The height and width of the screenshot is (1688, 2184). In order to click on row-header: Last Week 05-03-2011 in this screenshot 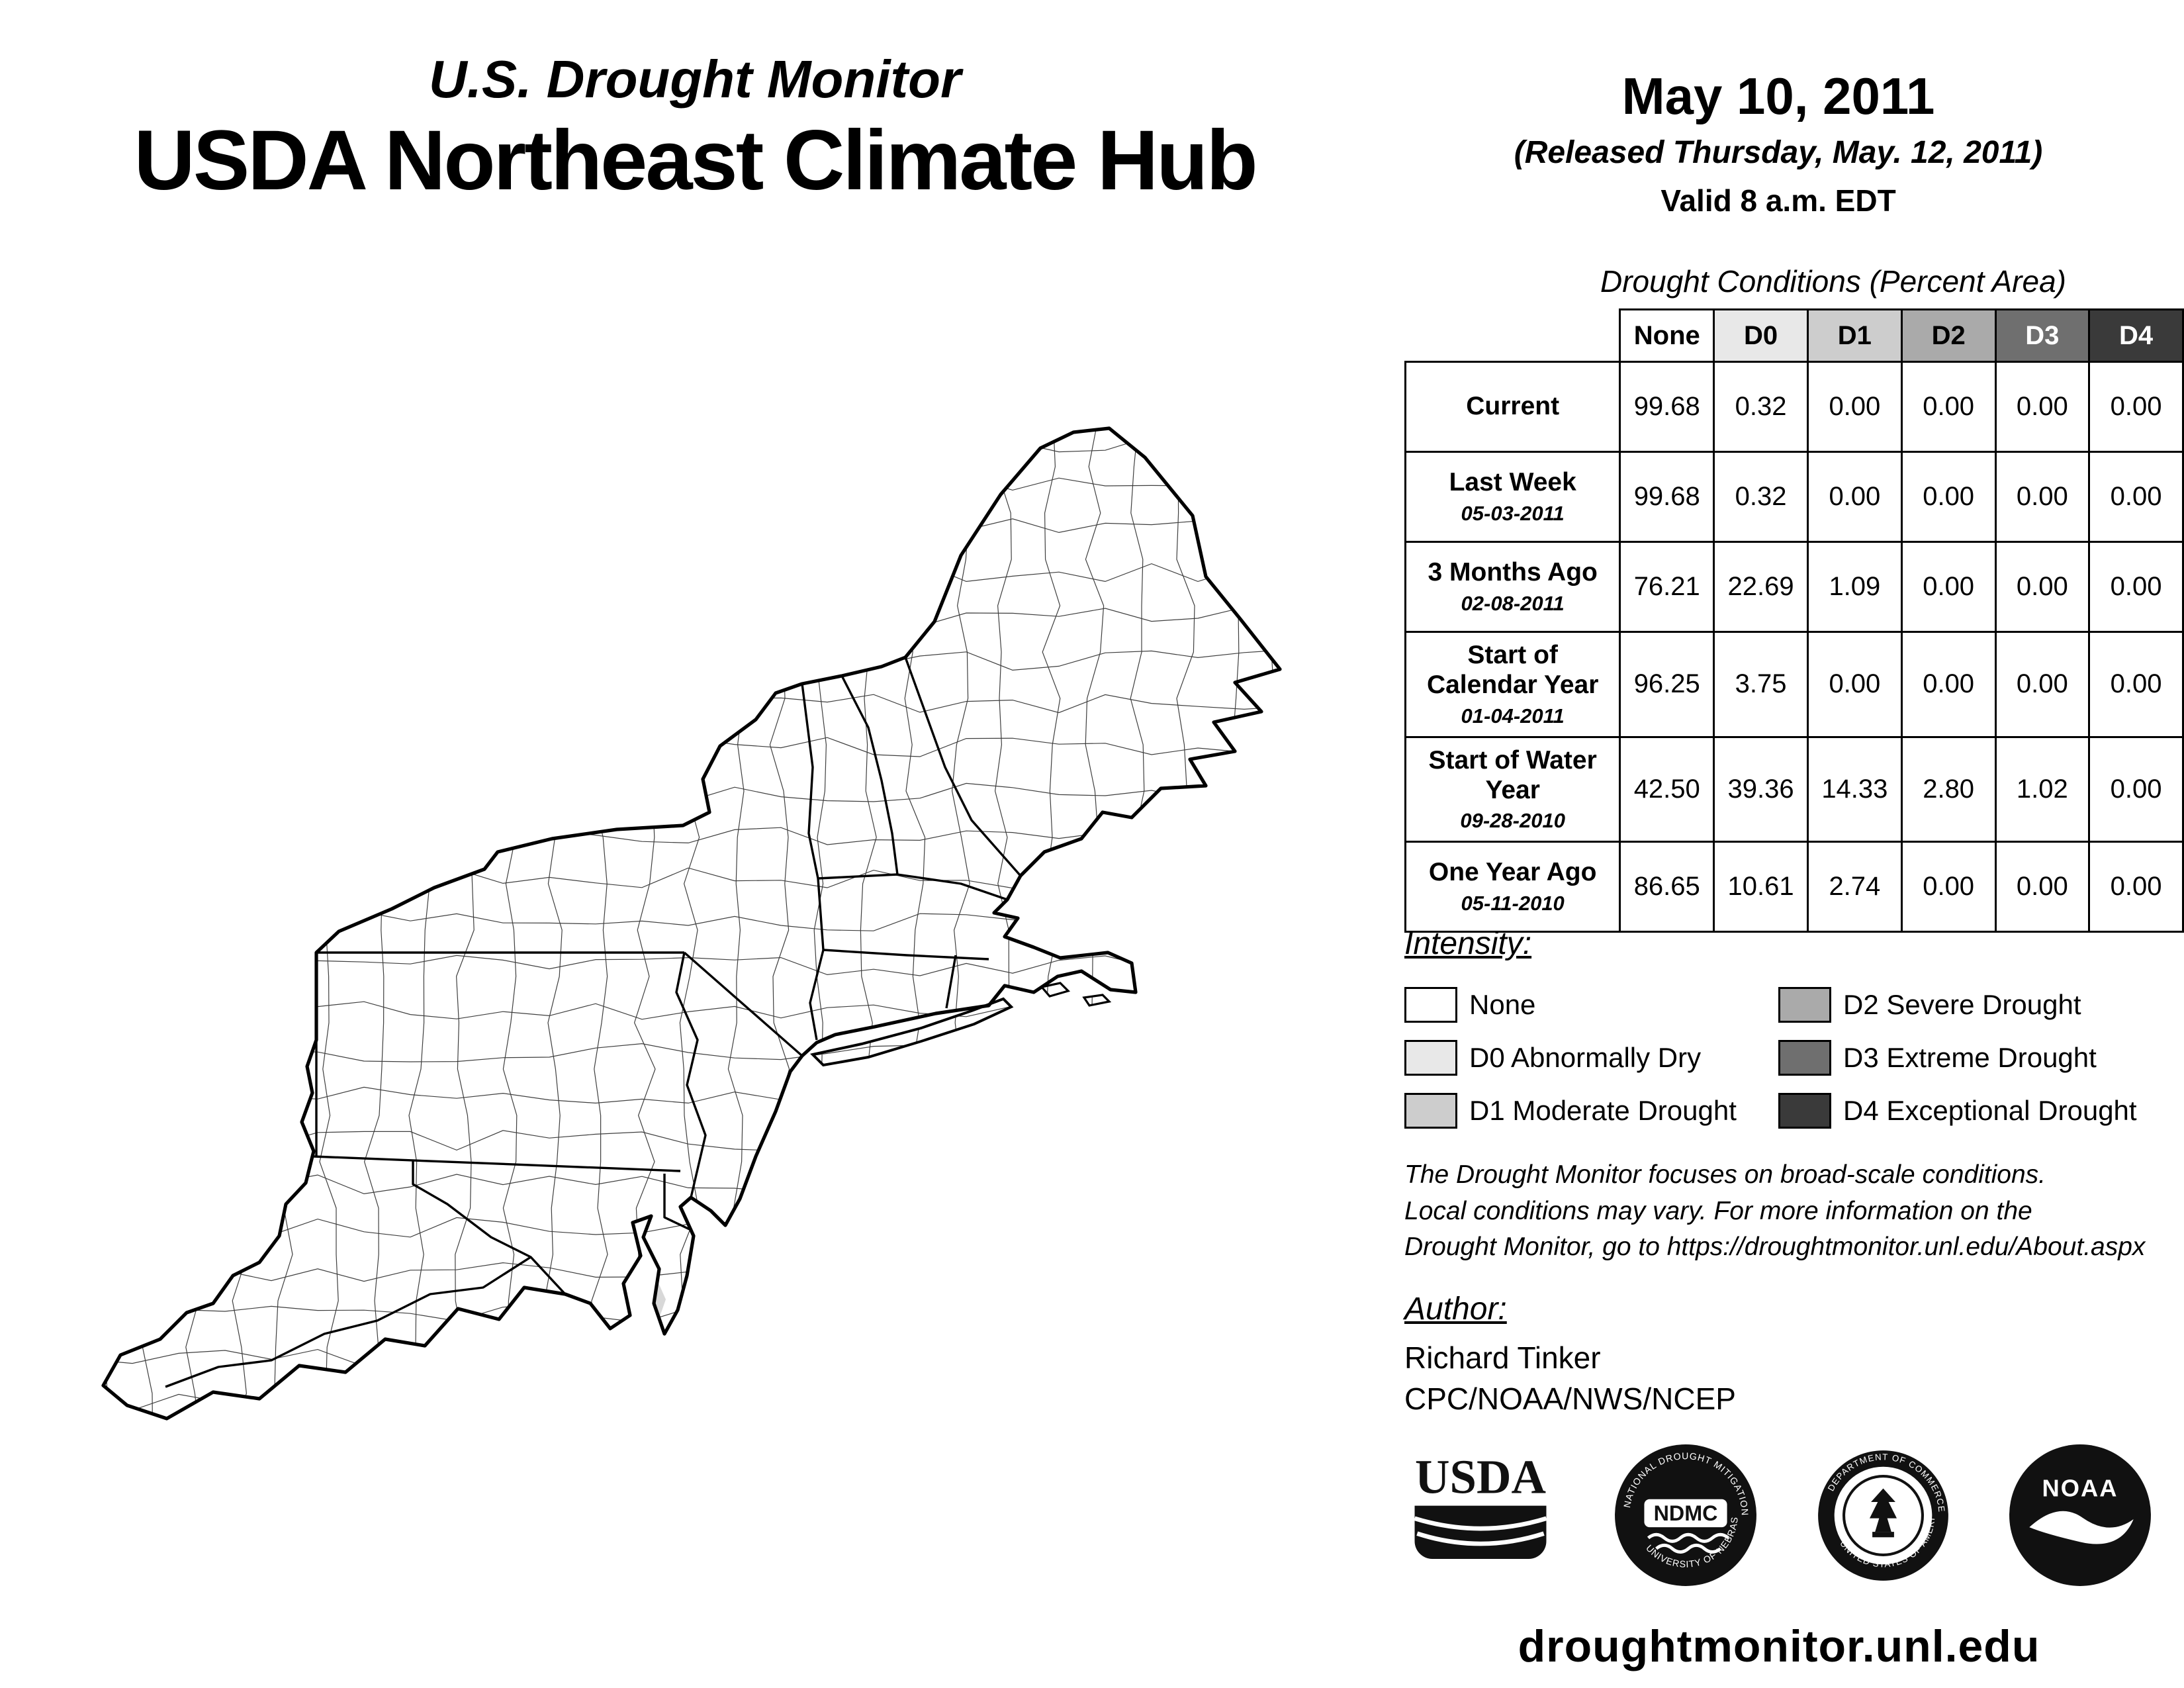, I will do `click(1513, 497)`.